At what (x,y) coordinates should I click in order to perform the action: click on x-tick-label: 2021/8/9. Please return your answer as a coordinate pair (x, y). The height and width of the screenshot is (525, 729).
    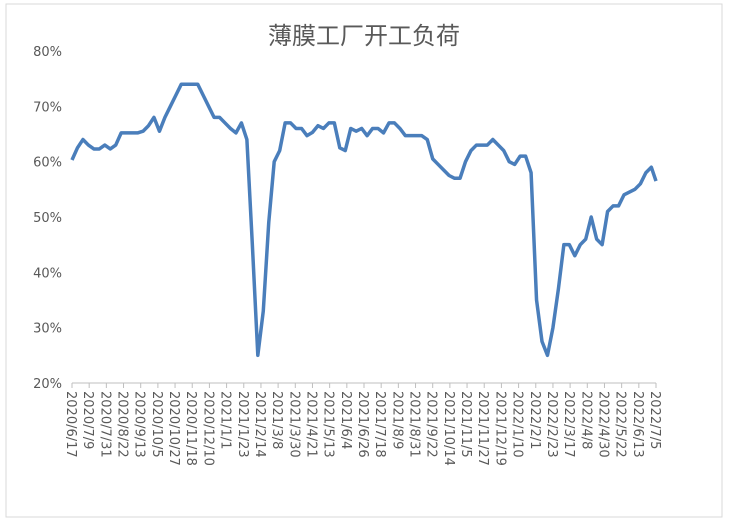
    Looking at the image, I should click on (396, 420).